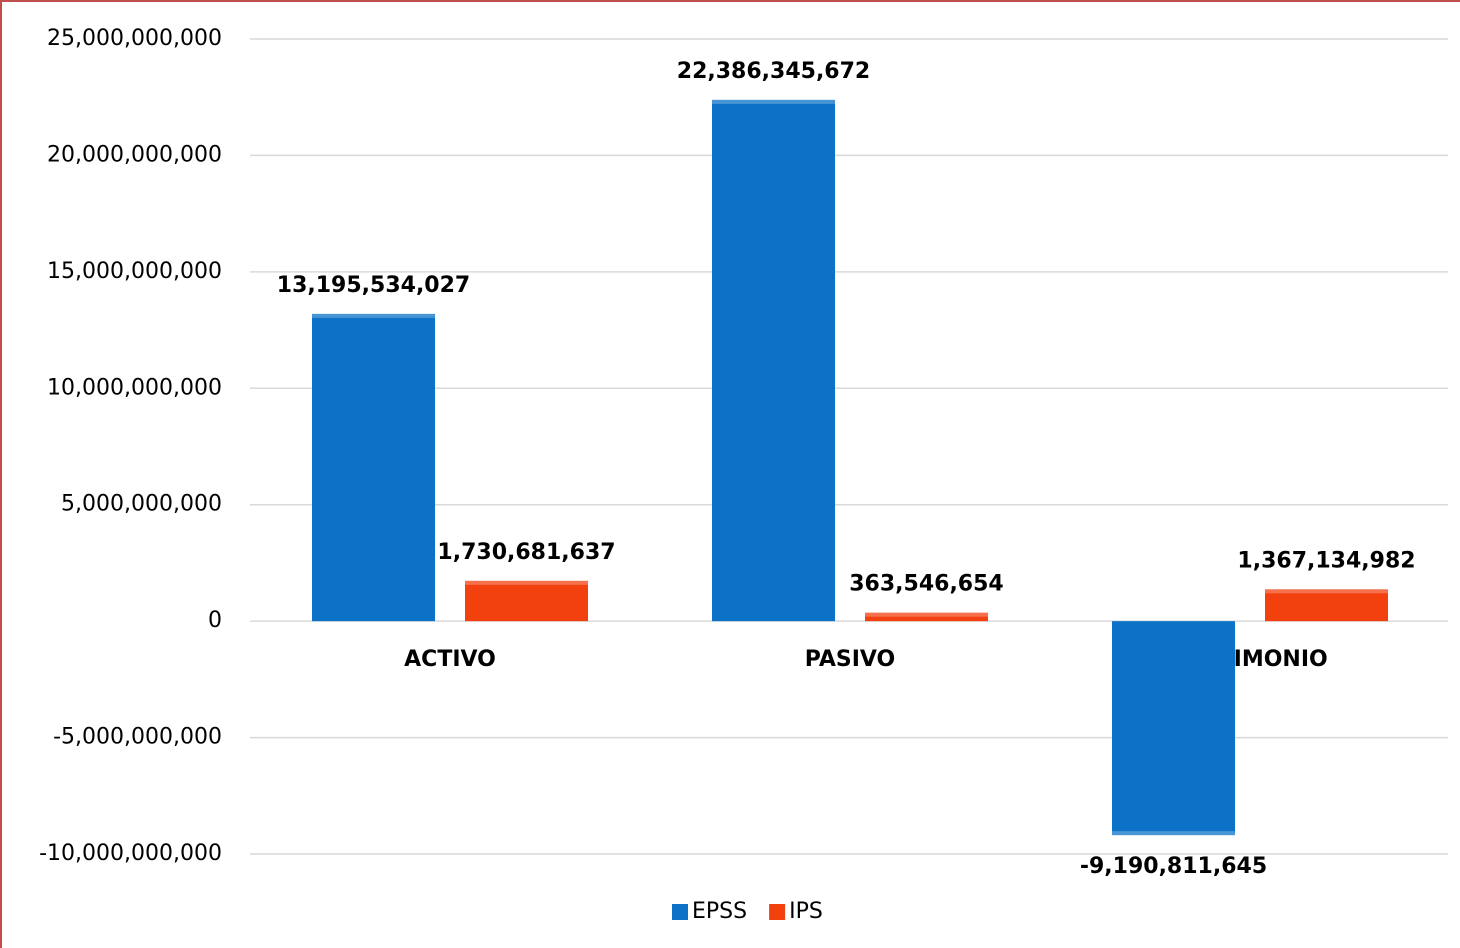 Image resolution: width=1460 pixels, height=948 pixels. I want to click on data-label: 1,367,134,982, so click(1326, 560).